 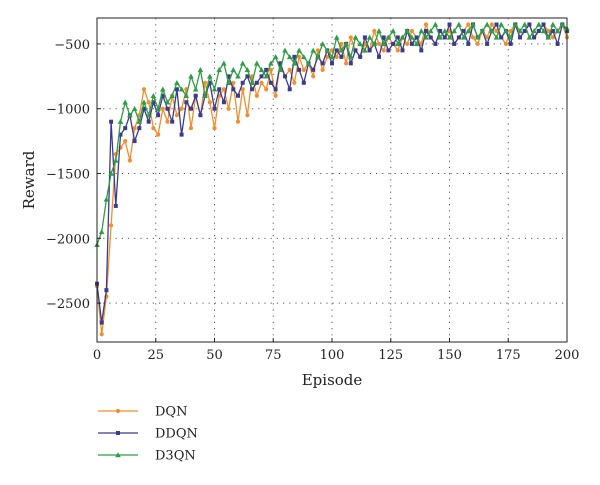 What do you see at coordinates (68, 304) in the screenshot?
I see `y-tick-label: −2500` at bounding box center [68, 304].